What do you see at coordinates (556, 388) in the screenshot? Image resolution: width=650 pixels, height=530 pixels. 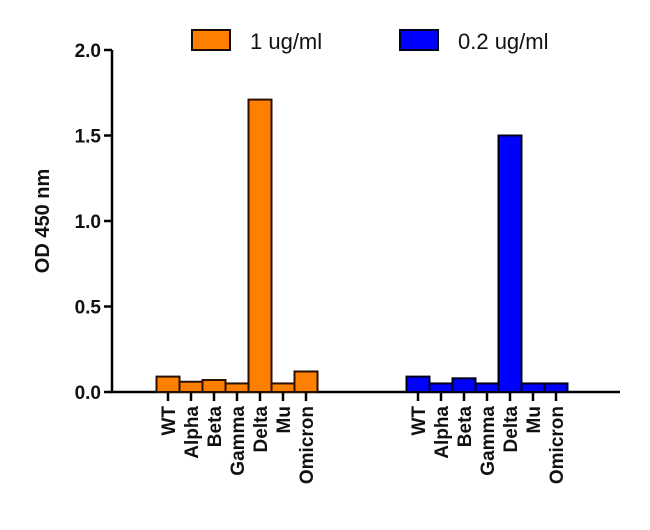 I see `bar-omicron-0-2ug` at bounding box center [556, 388].